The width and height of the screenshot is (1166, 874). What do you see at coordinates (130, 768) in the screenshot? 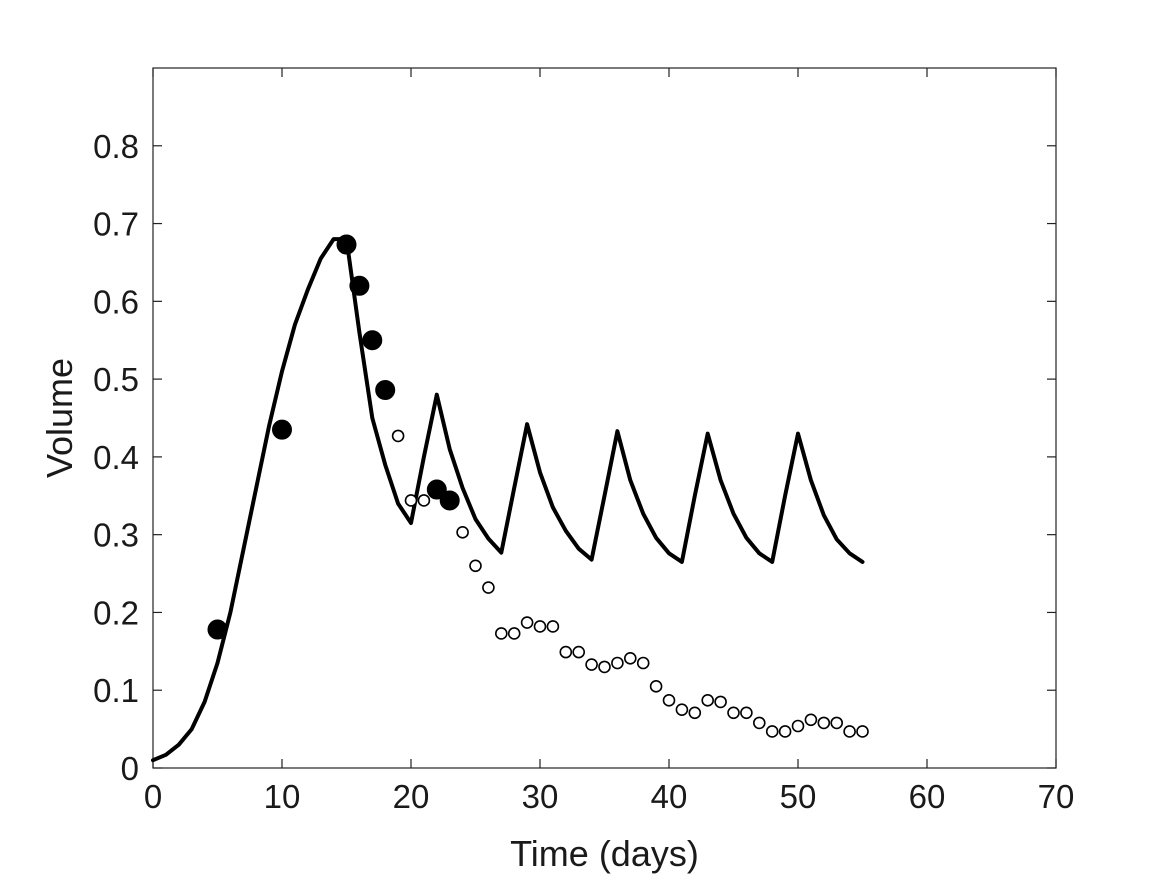
I see `y-tick-label: 0` at bounding box center [130, 768].